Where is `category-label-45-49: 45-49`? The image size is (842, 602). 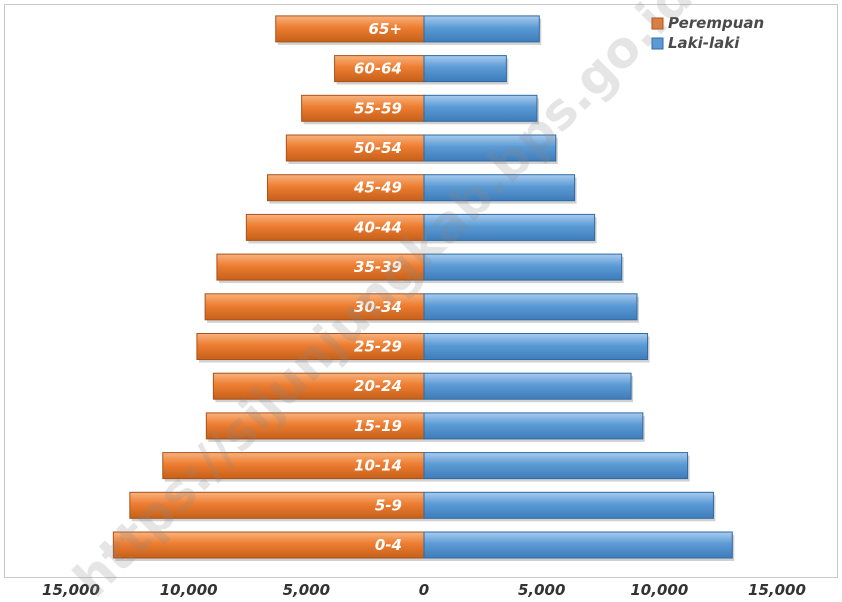
category-label-45-49: 45-49 is located at coordinates (377, 188).